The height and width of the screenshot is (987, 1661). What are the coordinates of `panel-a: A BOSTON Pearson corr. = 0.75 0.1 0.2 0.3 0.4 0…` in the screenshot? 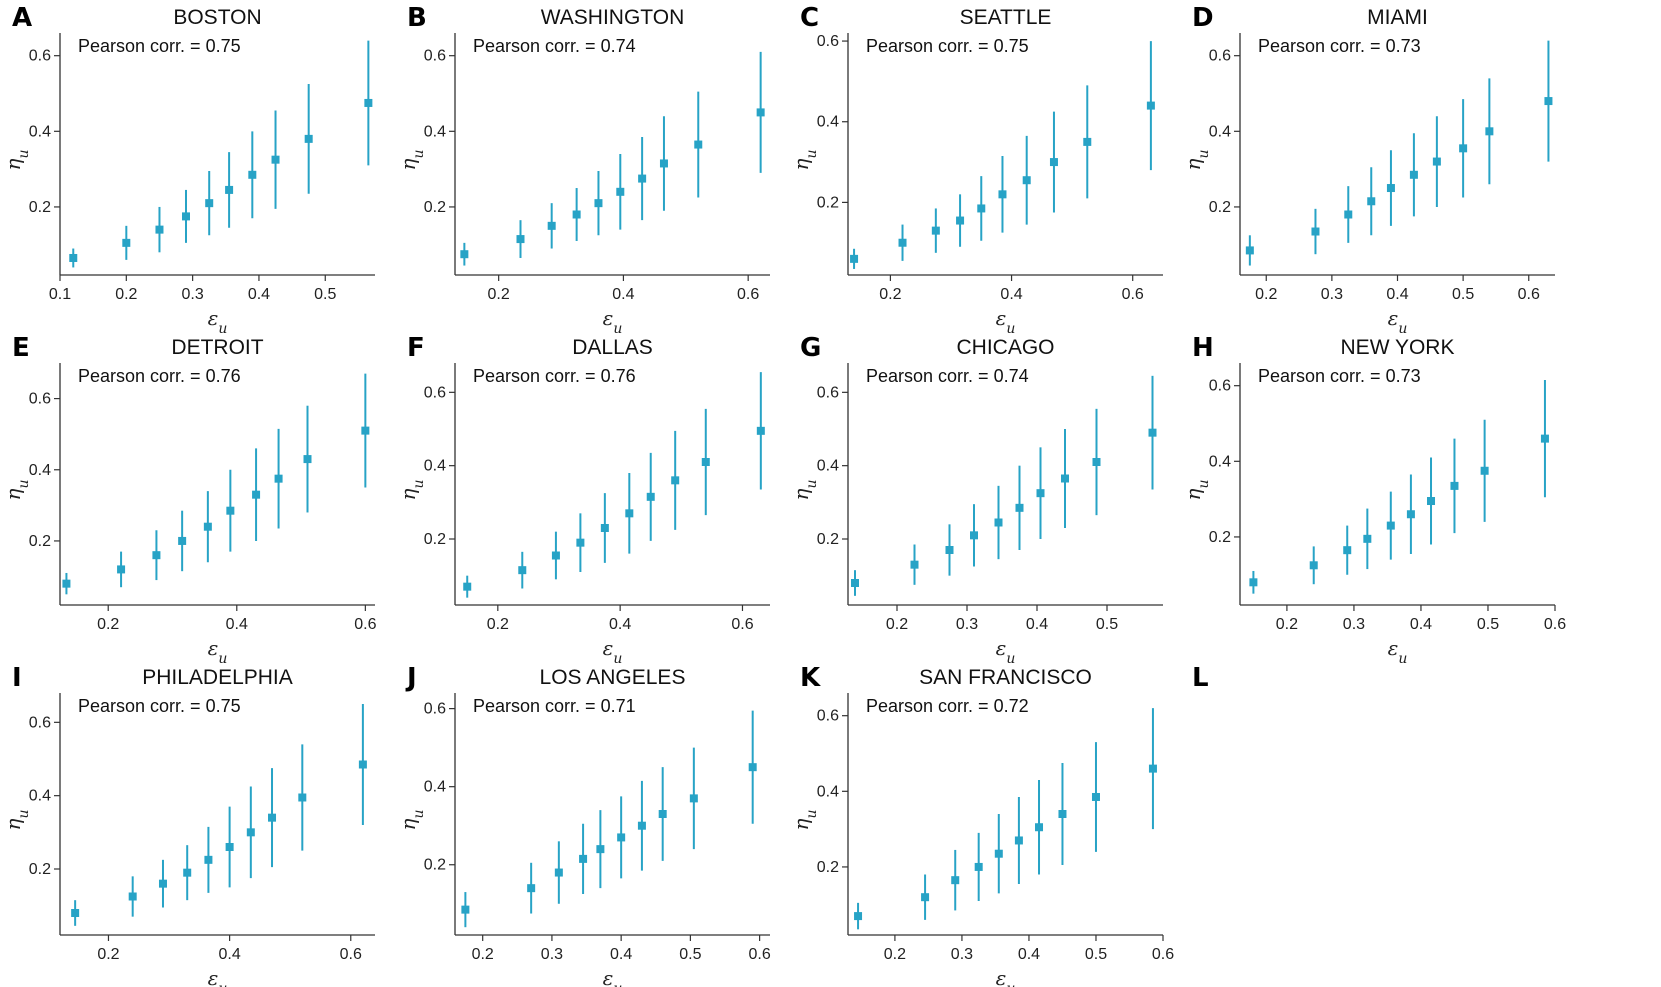 It's located at (188, 170).